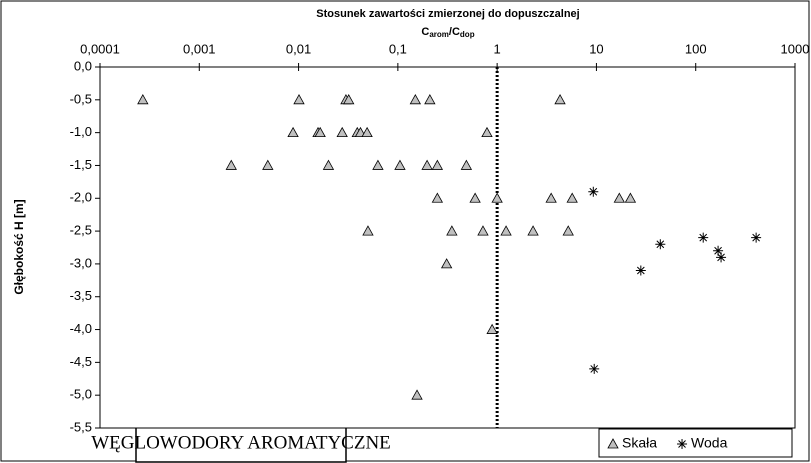  Describe the element at coordinates (596, 48) in the screenshot. I see `x-tick-label: 10` at that location.